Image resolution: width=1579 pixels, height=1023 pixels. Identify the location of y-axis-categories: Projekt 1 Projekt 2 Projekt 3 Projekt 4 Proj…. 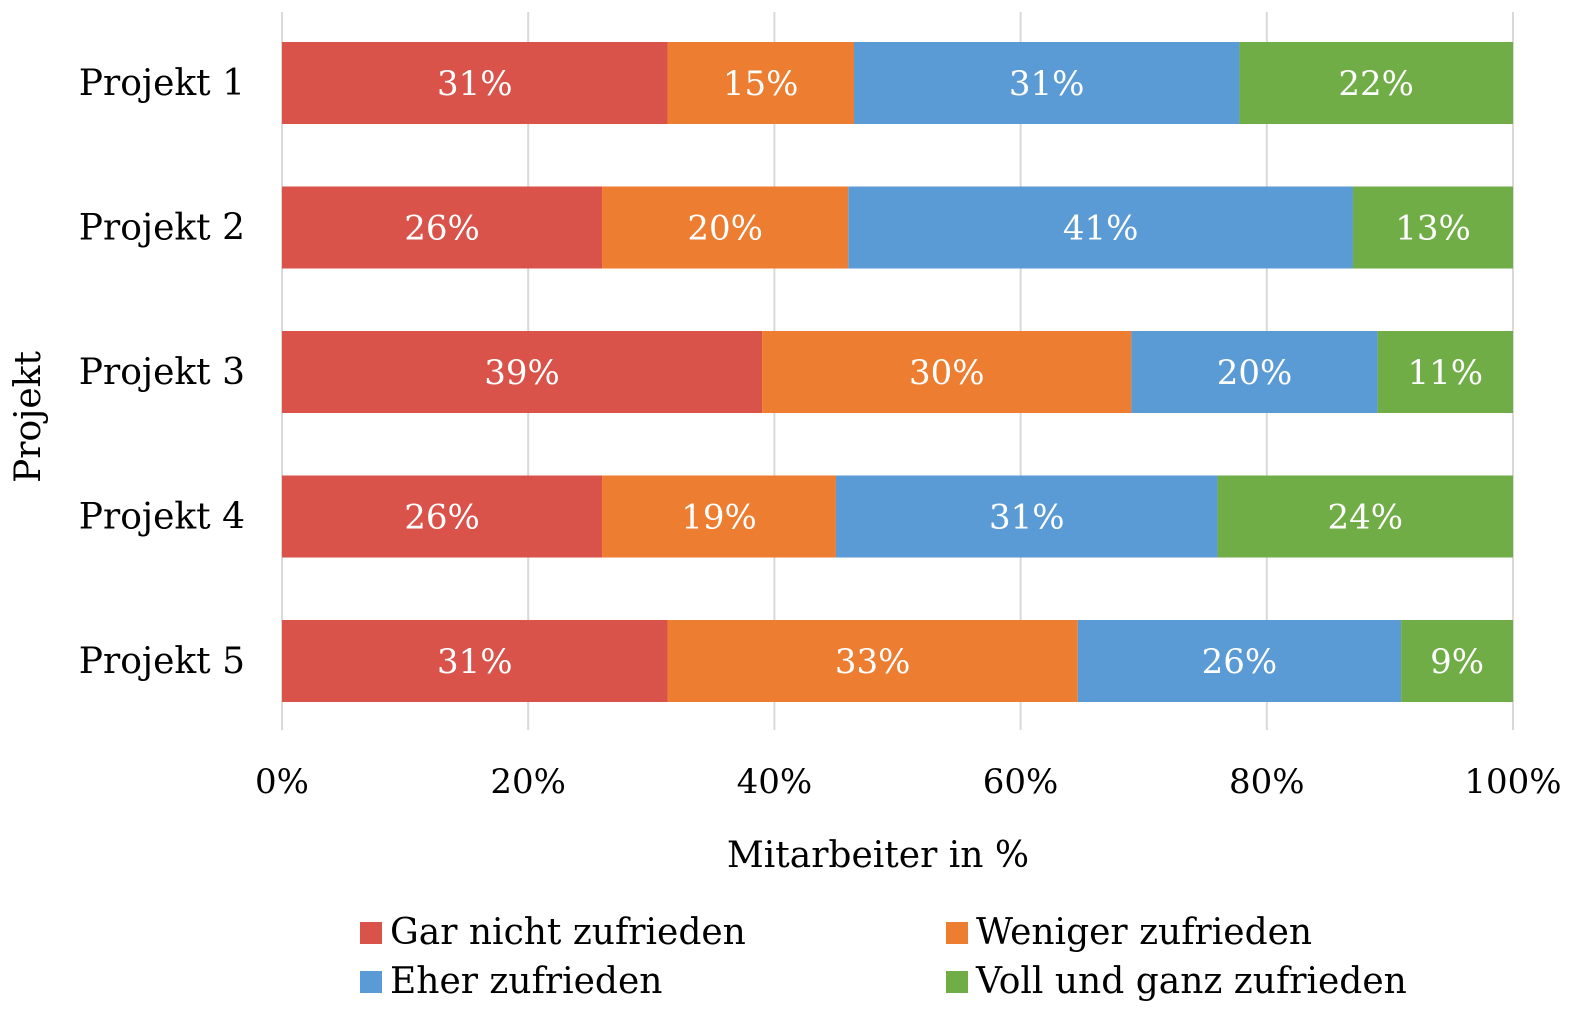
(162, 372).